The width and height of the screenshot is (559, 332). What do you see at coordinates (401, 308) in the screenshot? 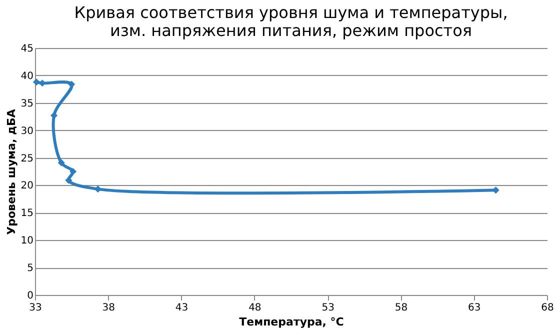
I see `x-tick-label: 58` at bounding box center [401, 308].